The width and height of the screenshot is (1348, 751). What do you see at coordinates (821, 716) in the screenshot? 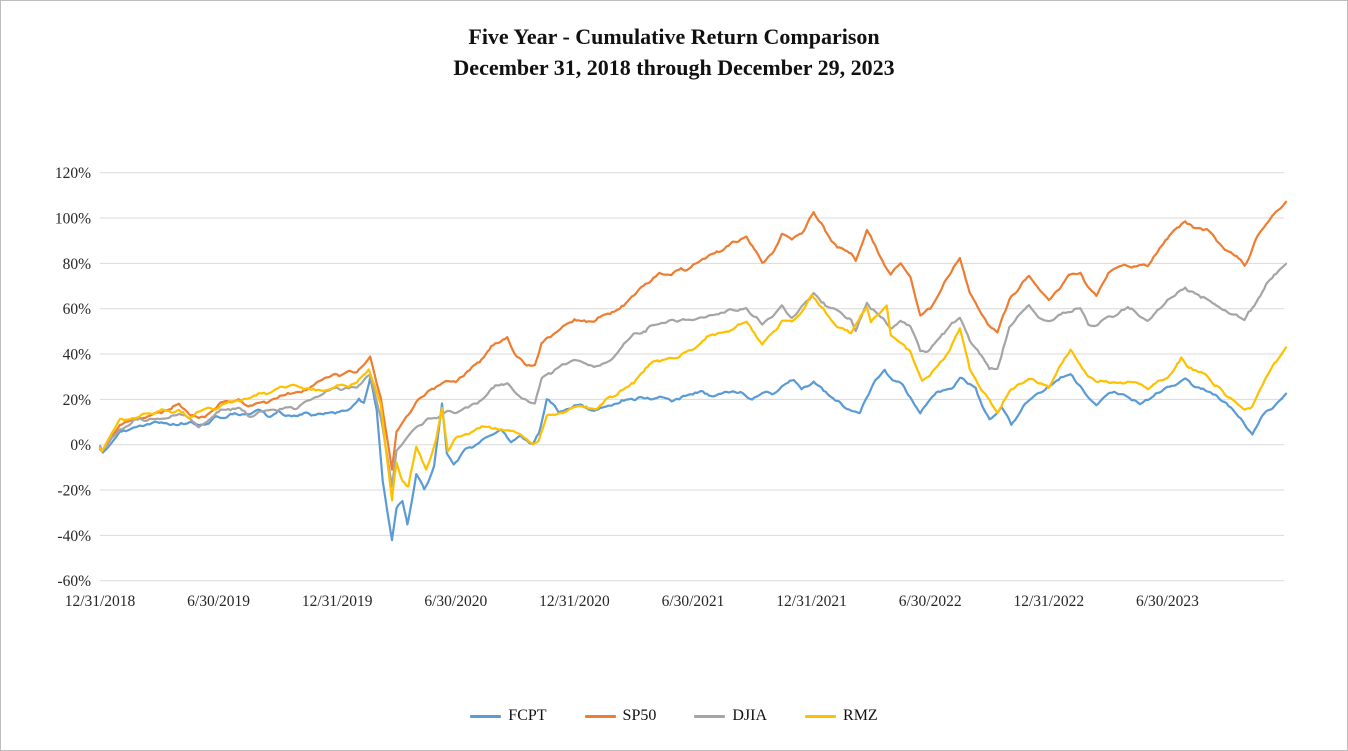
I see `legend-swatch-rmz` at bounding box center [821, 716].